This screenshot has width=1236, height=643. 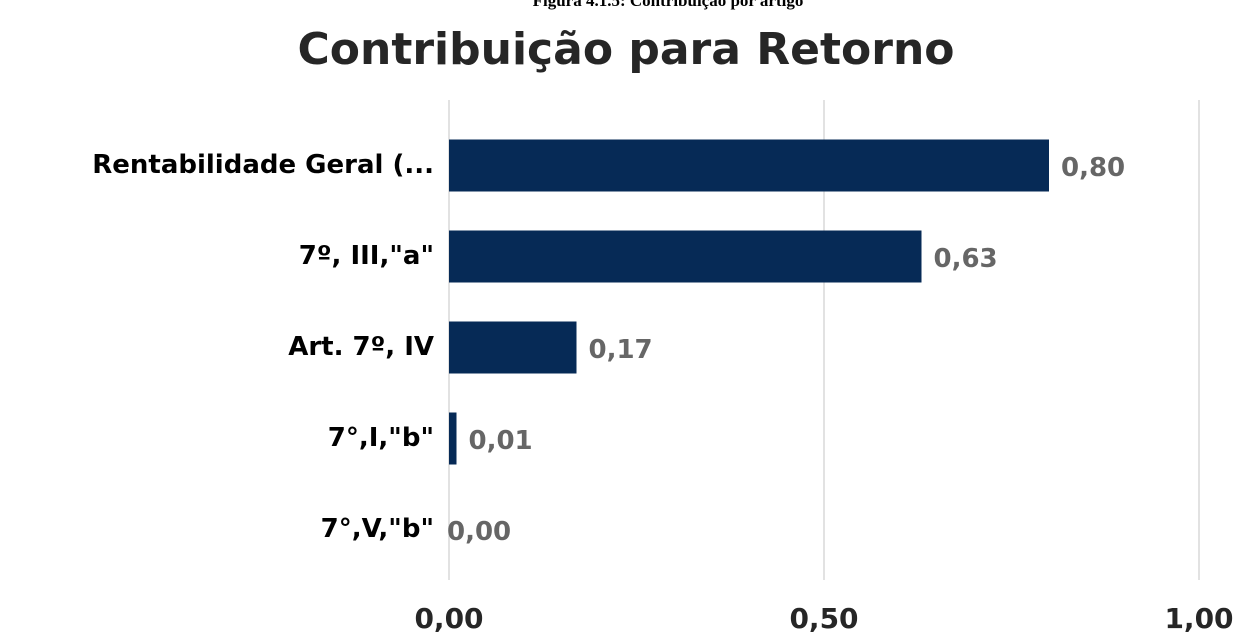 I want to click on value-label: 0,63, so click(x=966, y=259).